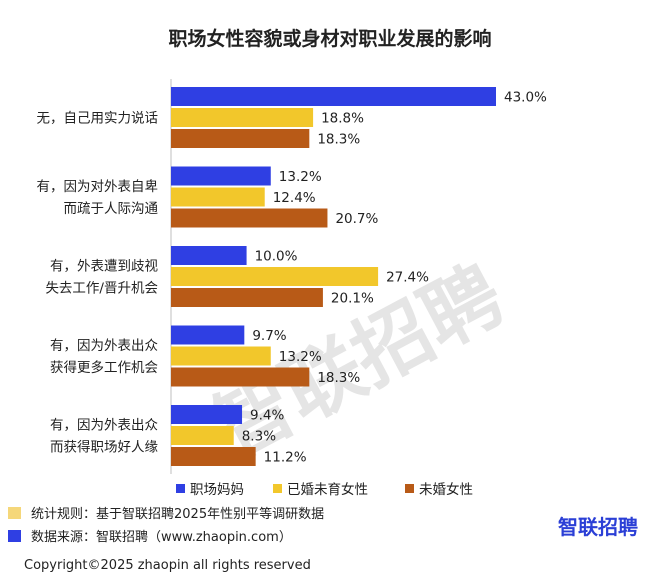 The width and height of the screenshot is (660, 581). Describe the element at coordinates (352, 299) in the screenshot. I see `data-label: 20.1%` at that location.